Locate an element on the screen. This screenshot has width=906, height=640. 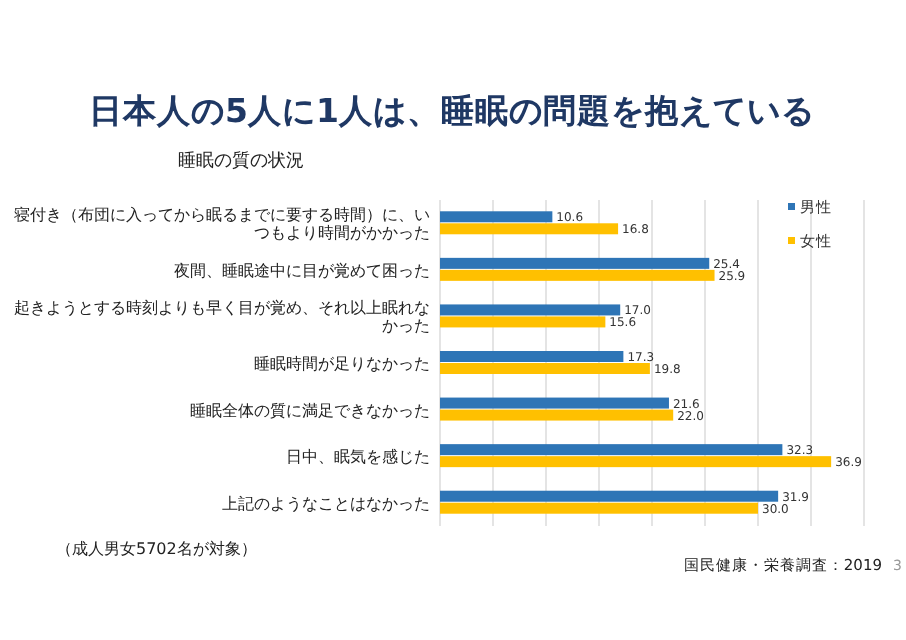
y-tick-label: 睡眠時間が足りなかった is located at coordinates (342, 364).